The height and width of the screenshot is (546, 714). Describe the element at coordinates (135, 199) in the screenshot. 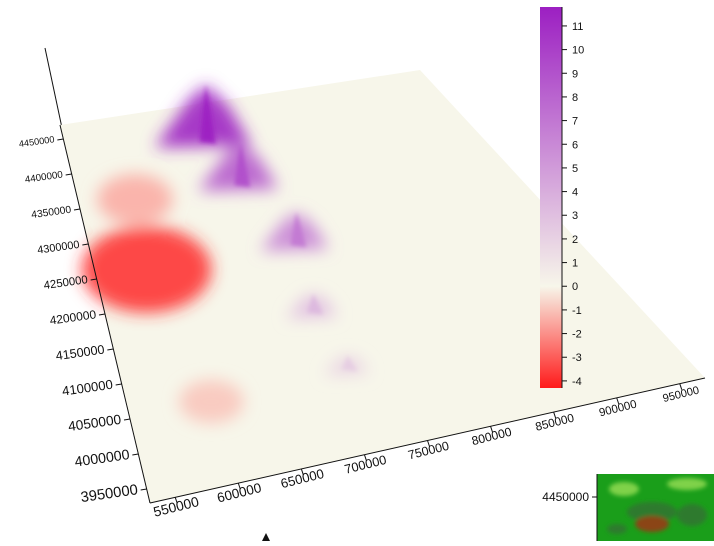

I see `surface-west-low` at that location.